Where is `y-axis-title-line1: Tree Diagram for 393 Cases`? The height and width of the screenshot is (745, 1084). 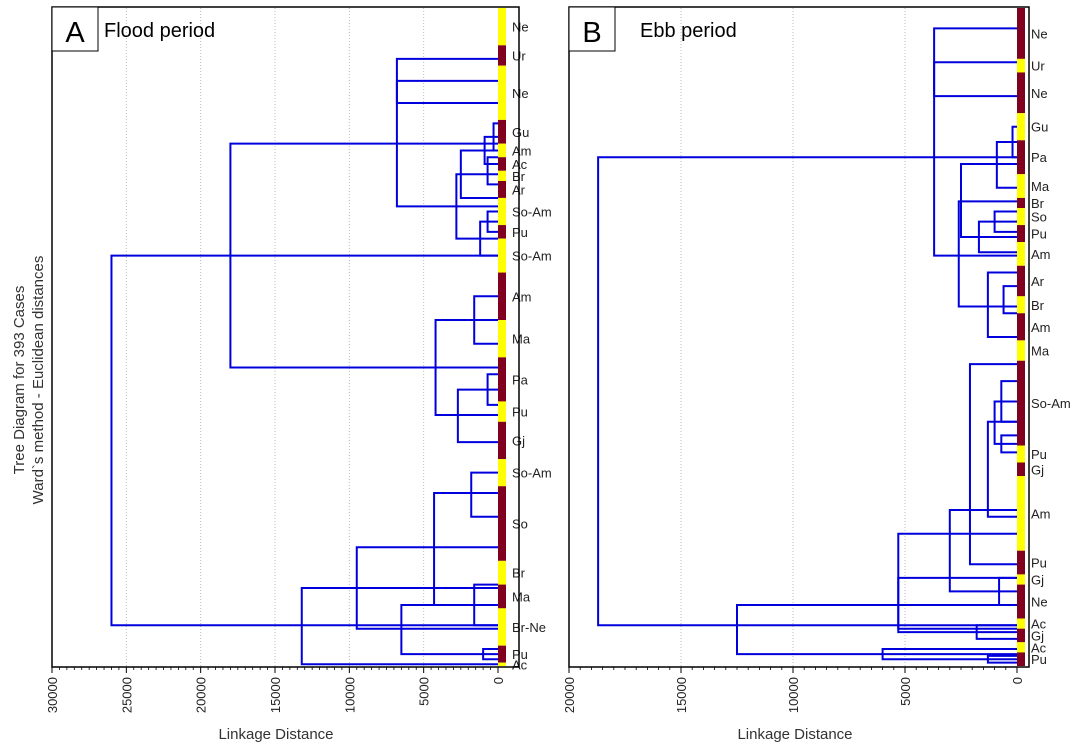 y-axis-title-line1: Tree Diagram for 393 Cases is located at coordinates (19, 380).